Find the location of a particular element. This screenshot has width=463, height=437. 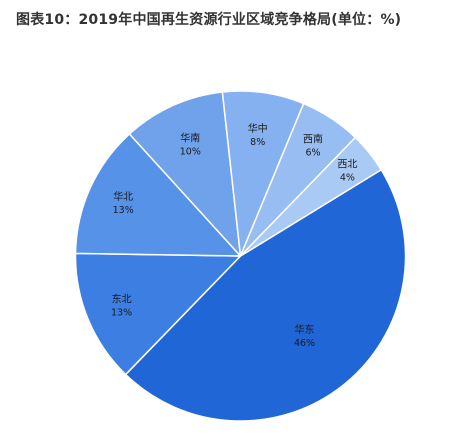

slice-label-huabei: 华北 is located at coordinates (123, 196).